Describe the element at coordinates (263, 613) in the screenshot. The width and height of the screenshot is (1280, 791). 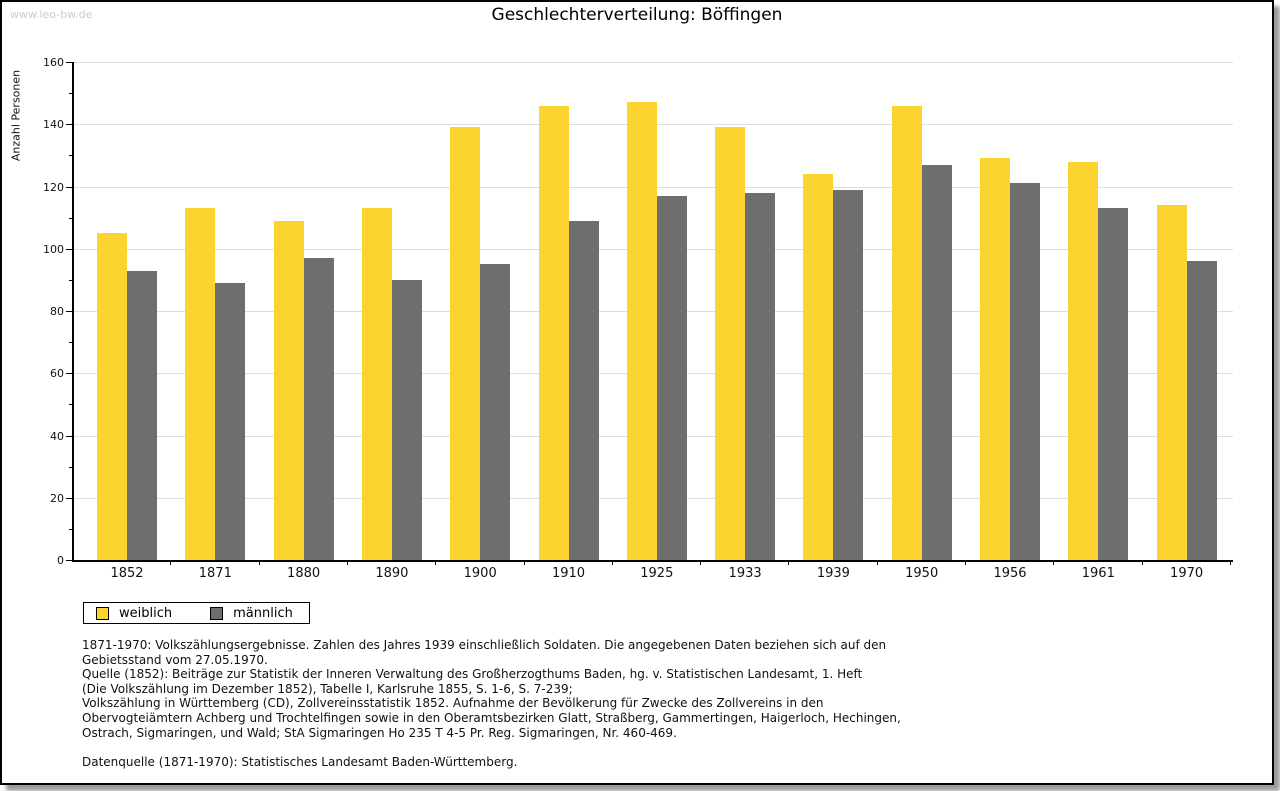
I see `legend-label-maennlich: männlich` at that location.